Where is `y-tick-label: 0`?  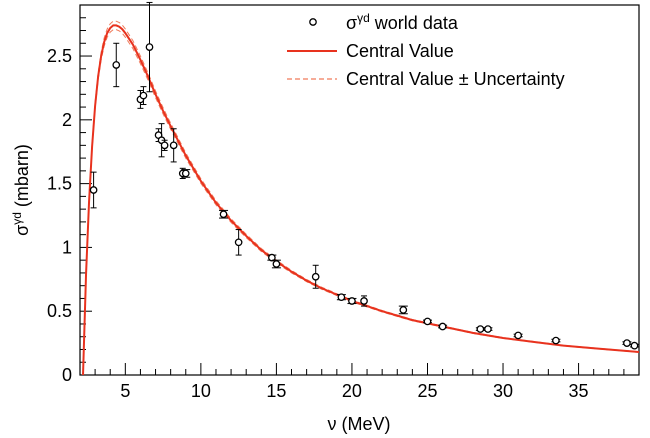
y-tick-label: 0 is located at coordinates (67, 375).